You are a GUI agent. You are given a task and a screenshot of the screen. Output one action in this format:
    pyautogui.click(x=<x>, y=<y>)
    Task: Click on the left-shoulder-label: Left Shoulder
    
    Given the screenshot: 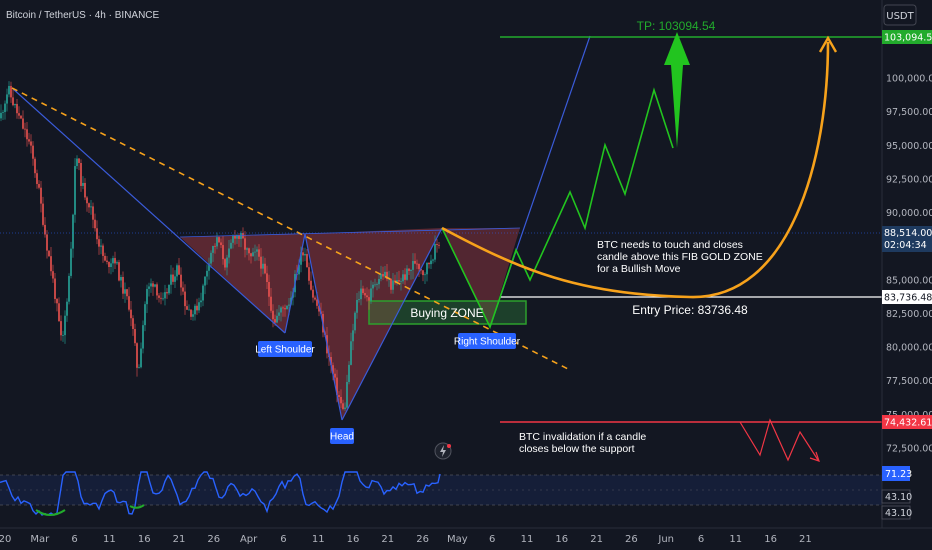 What is the action you would take?
    pyautogui.click(x=285, y=350)
    